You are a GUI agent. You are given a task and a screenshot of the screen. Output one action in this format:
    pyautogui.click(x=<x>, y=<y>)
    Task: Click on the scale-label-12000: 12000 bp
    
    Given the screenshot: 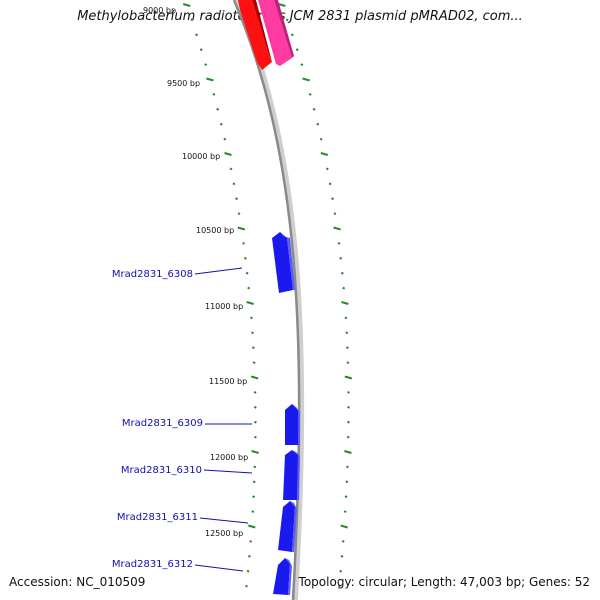 What is the action you would take?
    pyautogui.click(x=229, y=457)
    